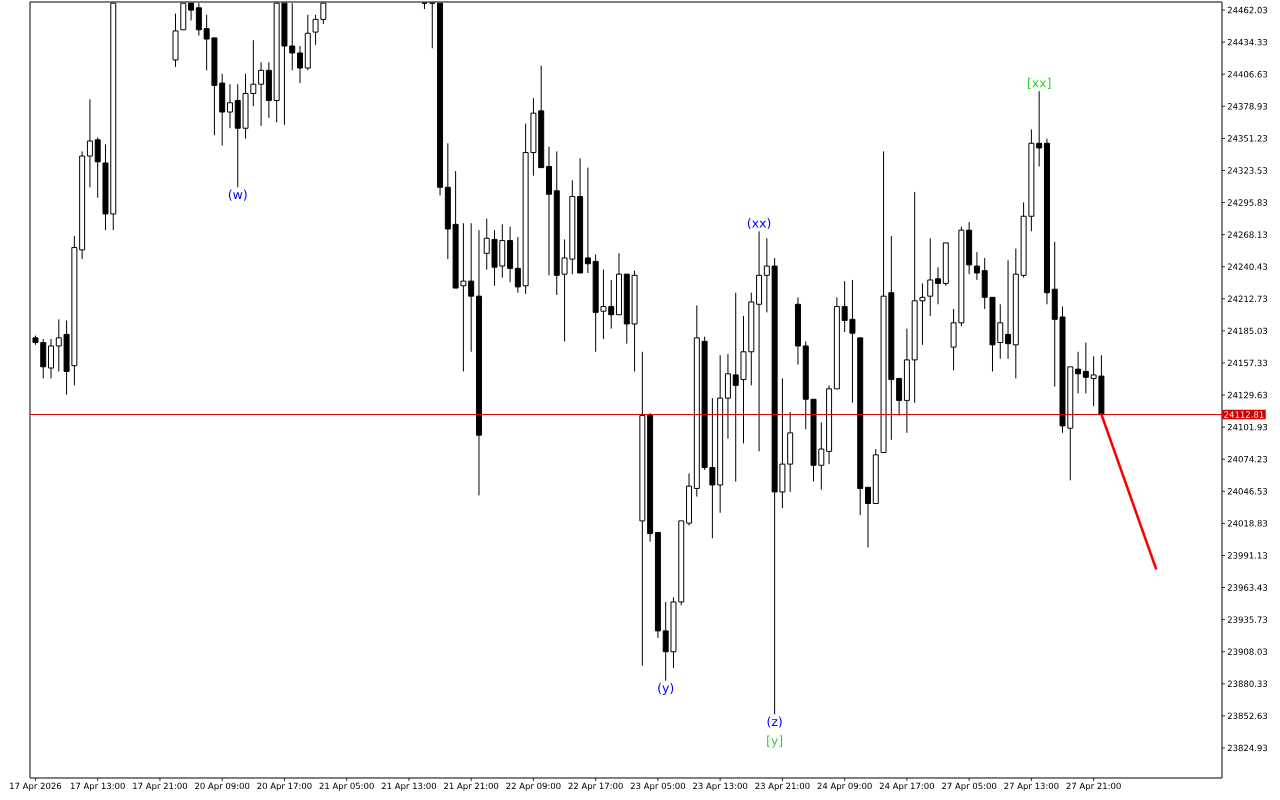 The width and height of the screenshot is (1280, 800). I want to click on x-tick-label: 21 Apr 21:00, so click(471, 786).